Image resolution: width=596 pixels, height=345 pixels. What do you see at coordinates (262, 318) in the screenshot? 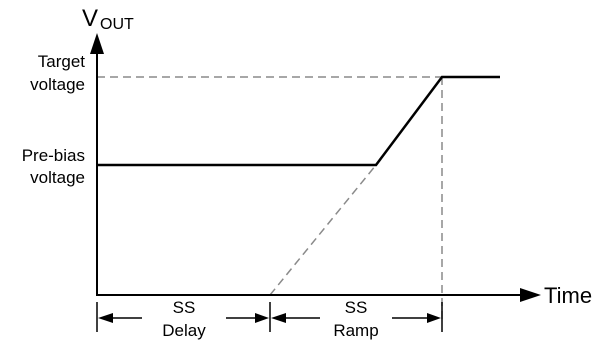
I see `delay-arrow-right-head` at bounding box center [262, 318].